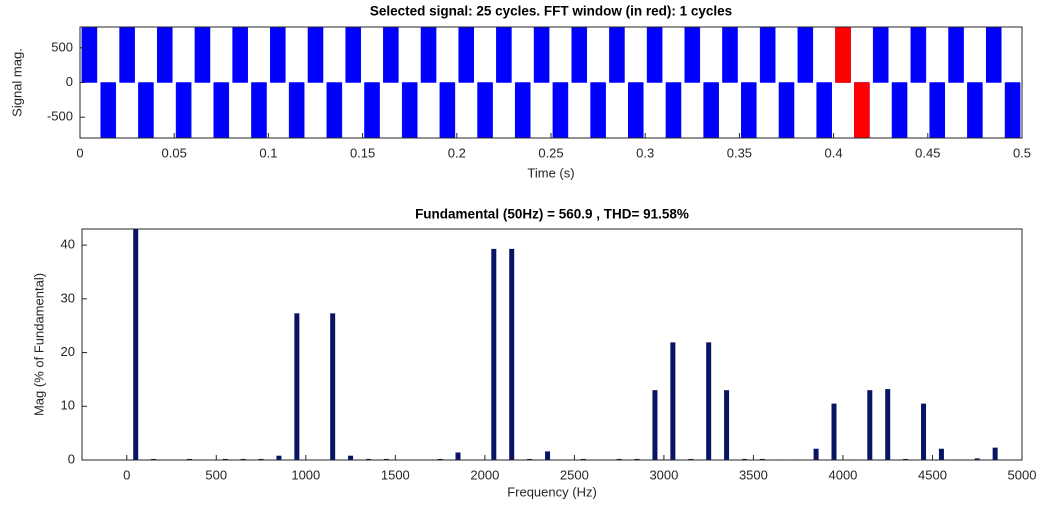  Describe the element at coordinates (550, 172) in the screenshot. I see `x-axis-label: Time (s)` at that location.